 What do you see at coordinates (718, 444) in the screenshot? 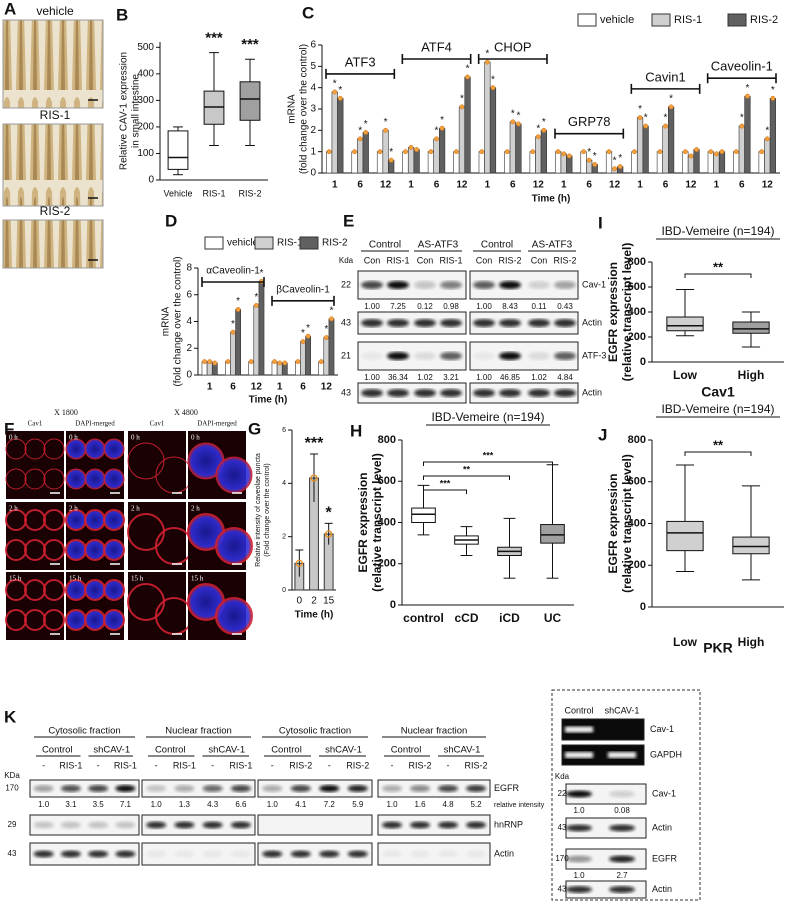
I see `comparison-label: **` at bounding box center [718, 444].